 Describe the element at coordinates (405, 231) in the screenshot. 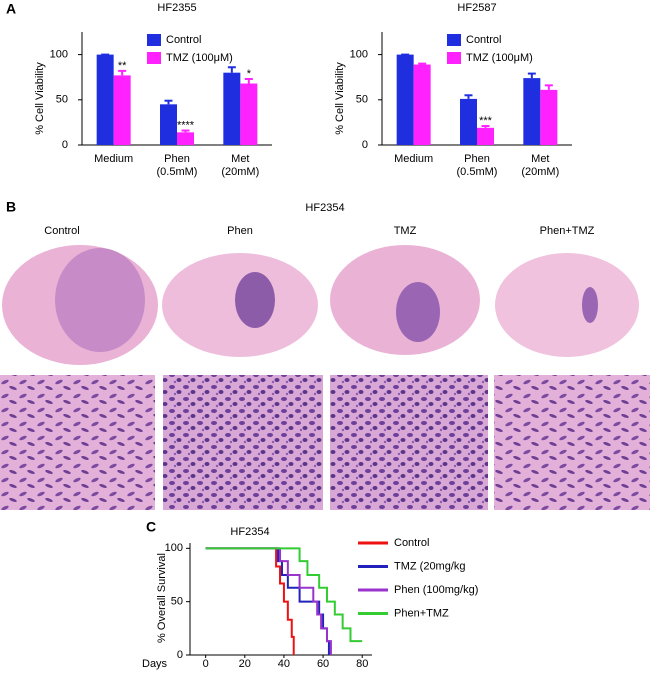

I see `column-label: TMZ` at that location.